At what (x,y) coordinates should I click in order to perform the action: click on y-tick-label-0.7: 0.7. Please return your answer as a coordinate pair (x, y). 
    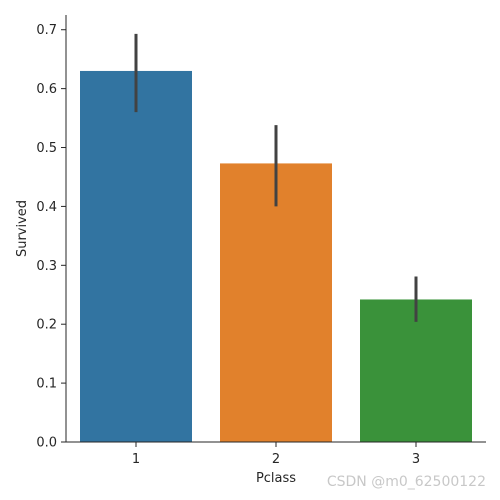
    Looking at the image, I should click on (46, 30).